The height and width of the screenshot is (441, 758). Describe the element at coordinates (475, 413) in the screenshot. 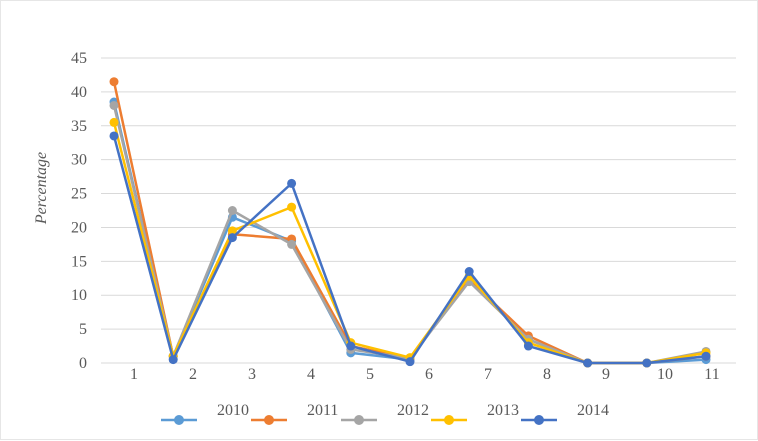

I see `legend-item-2013: 2013` at that location.